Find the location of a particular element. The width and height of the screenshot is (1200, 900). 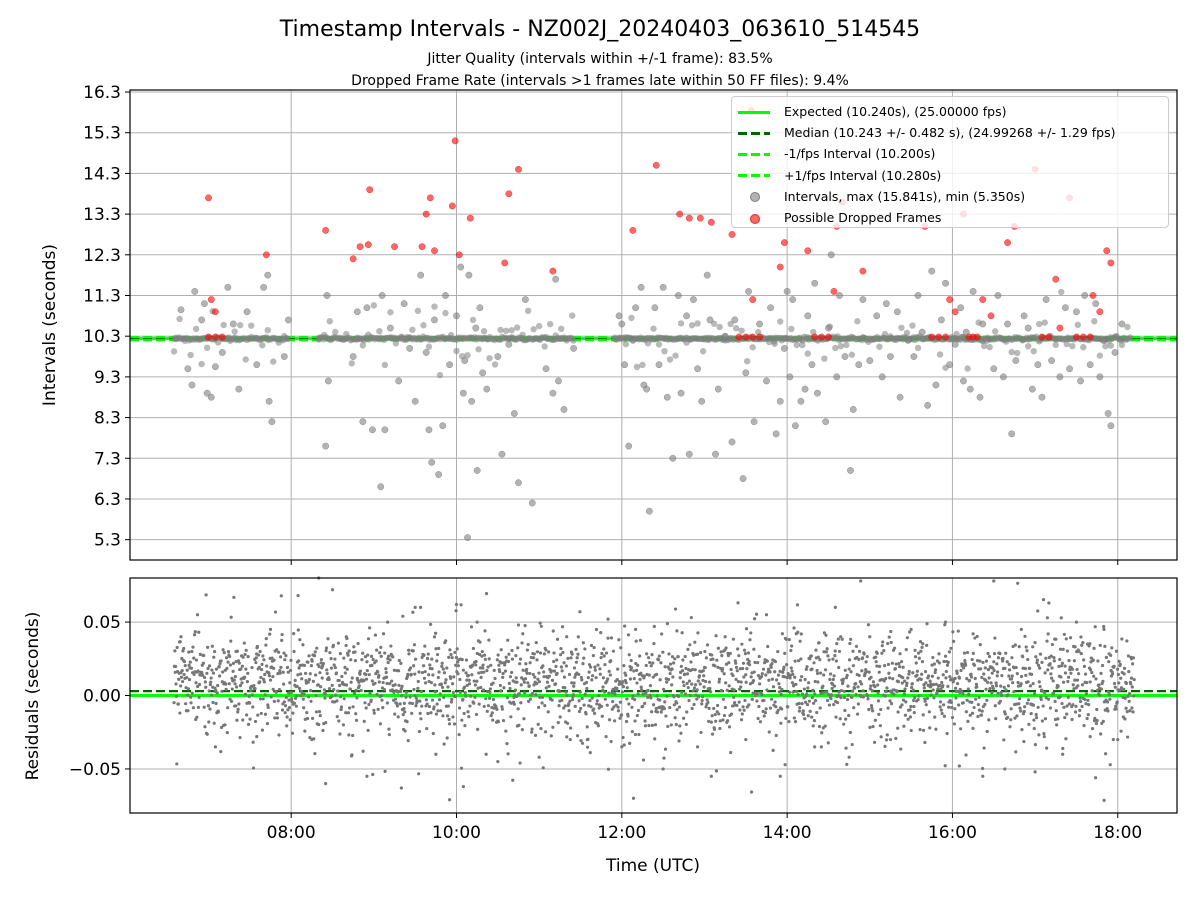

top-y-tick-label: 6.3 is located at coordinates (107, 500).